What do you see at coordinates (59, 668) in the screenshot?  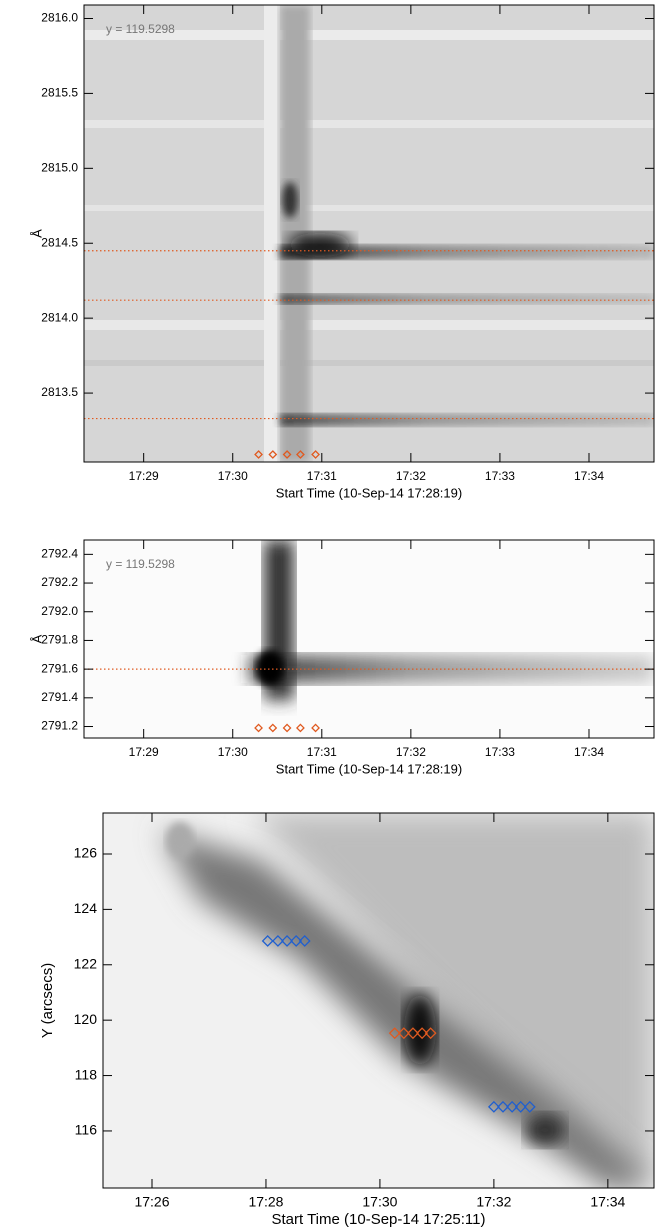 I see `y-tick-label: 2791.6` at bounding box center [59, 668].